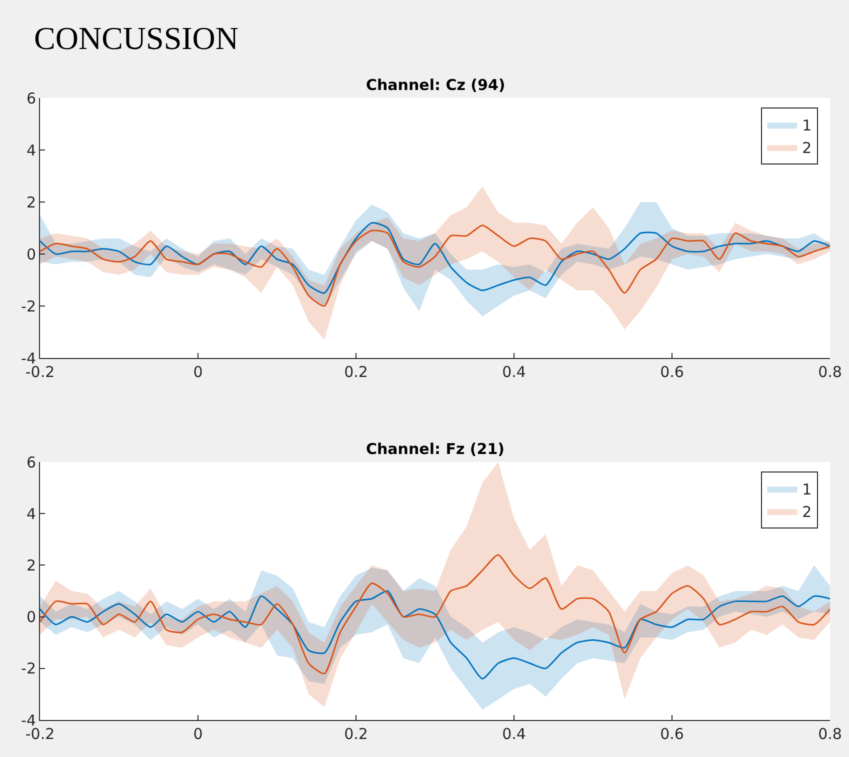  What do you see at coordinates (435, 449) in the screenshot?
I see `chart-title: Channel: Fz (21)` at bounding box center [435, 449].